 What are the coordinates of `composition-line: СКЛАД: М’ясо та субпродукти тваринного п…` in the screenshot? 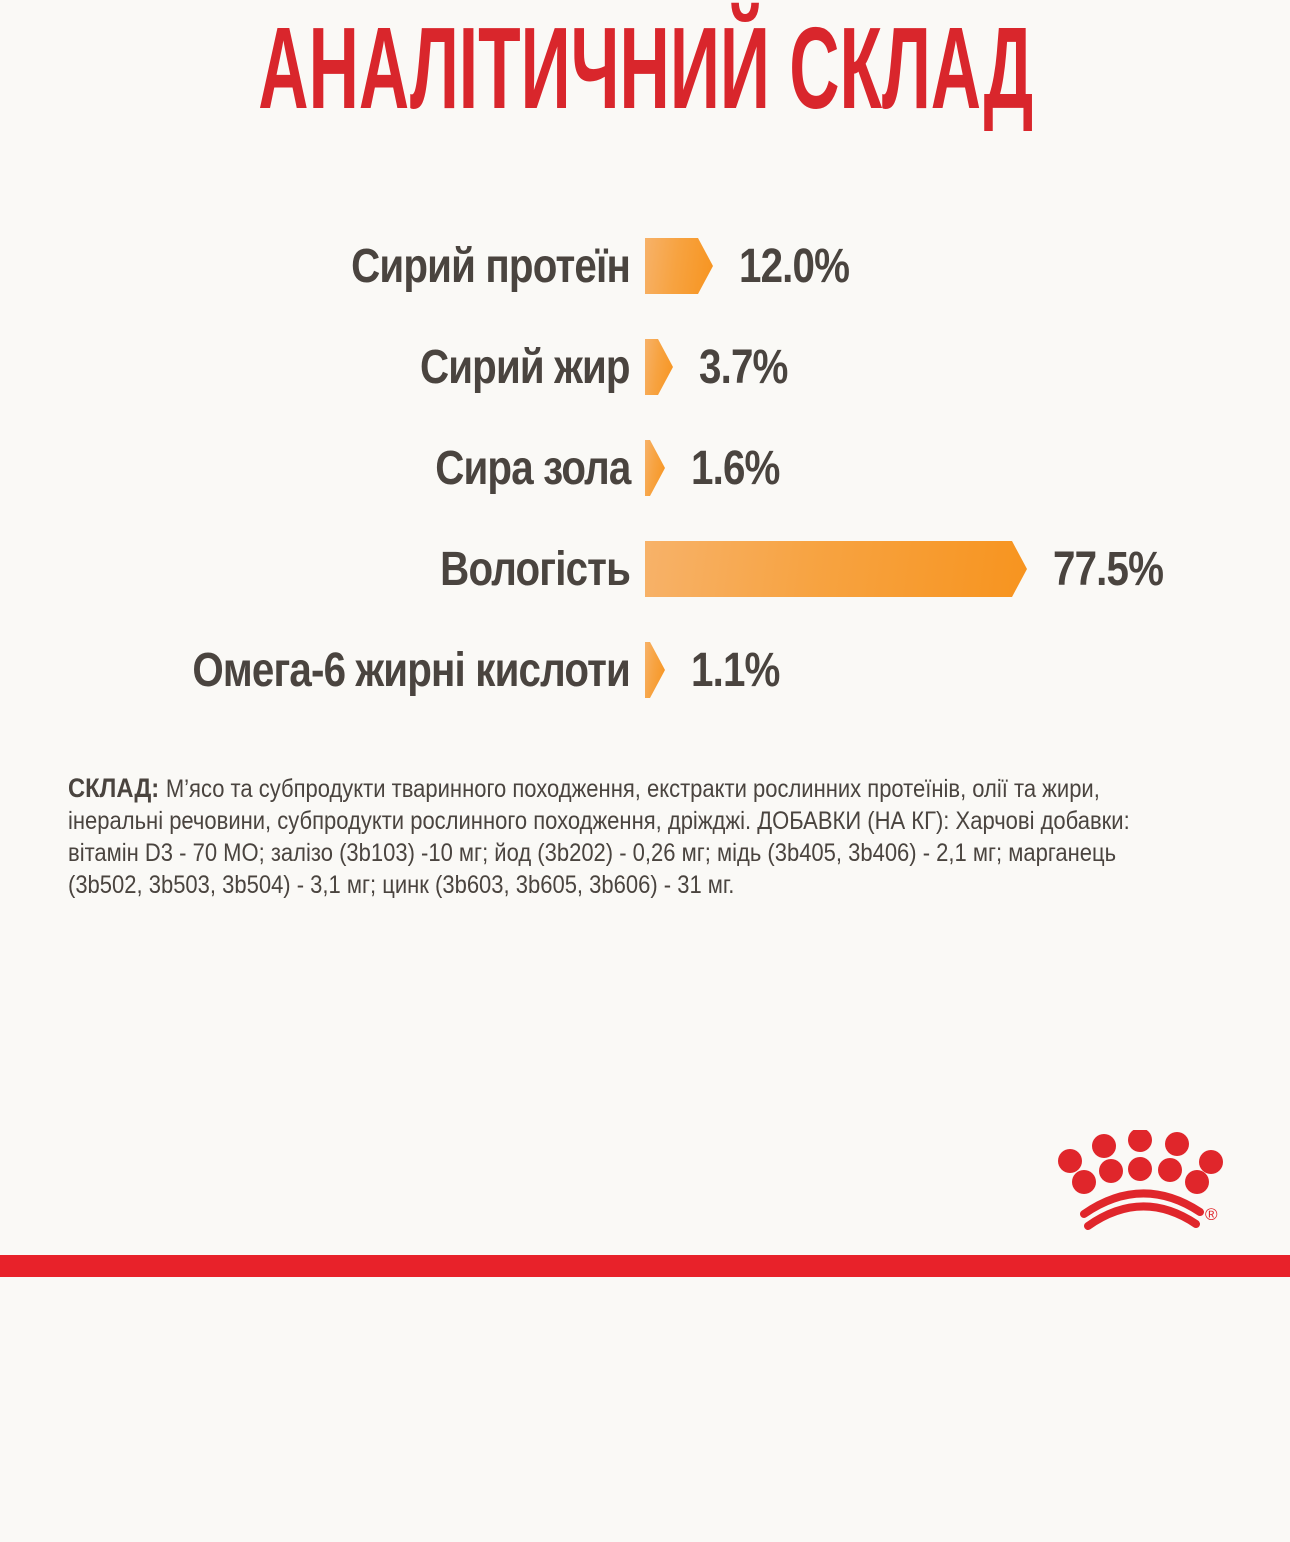 It's located at (584, 788).